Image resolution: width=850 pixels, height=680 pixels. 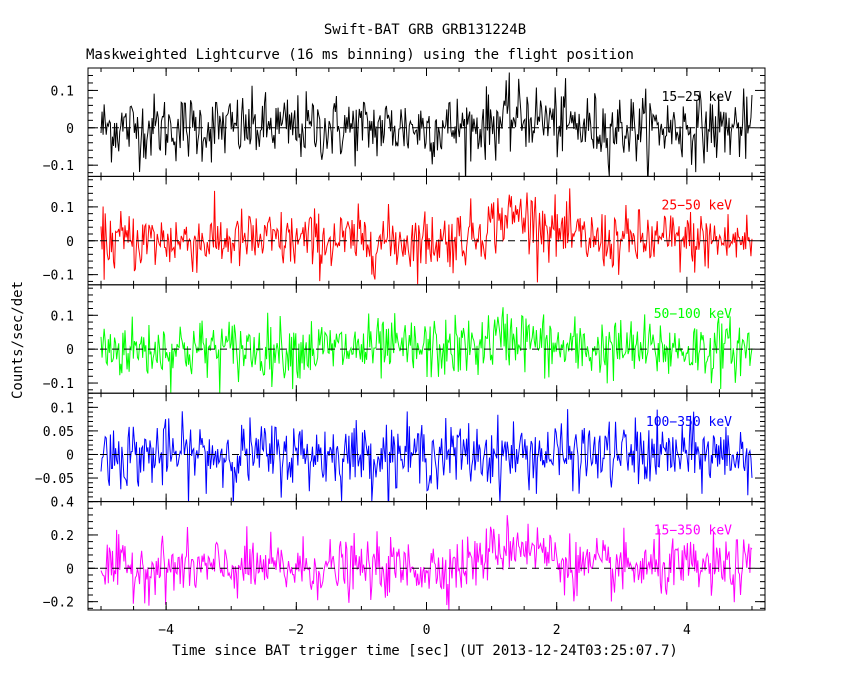 I want to click on panel-50-100-kev: −0.1 0 0.1 50−100 keV, so click(x=404, y=339).